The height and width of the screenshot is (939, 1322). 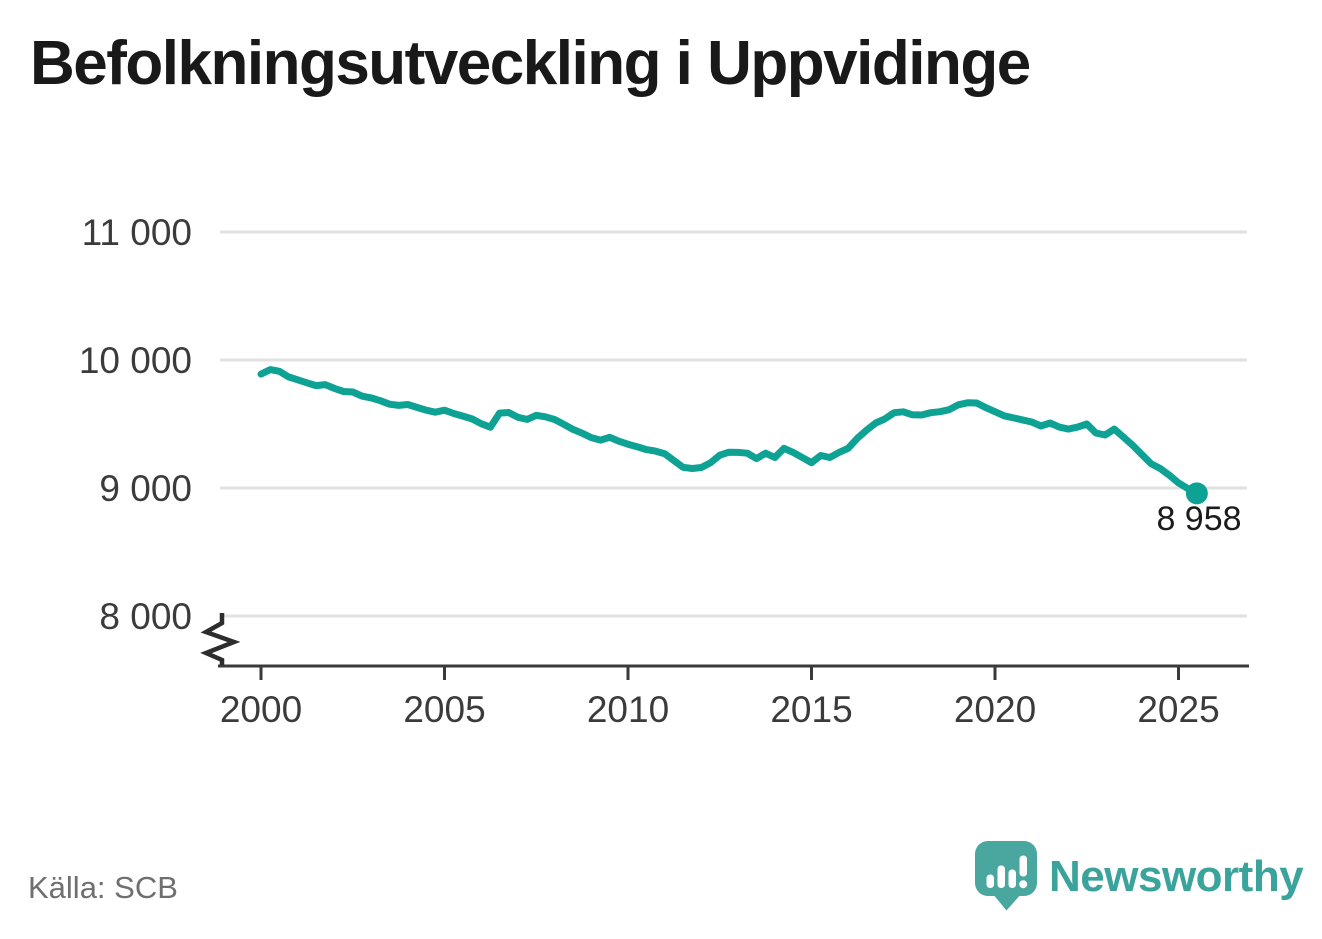 I want to click on x-tick-label: 2025, so click(x=1178, y=709).